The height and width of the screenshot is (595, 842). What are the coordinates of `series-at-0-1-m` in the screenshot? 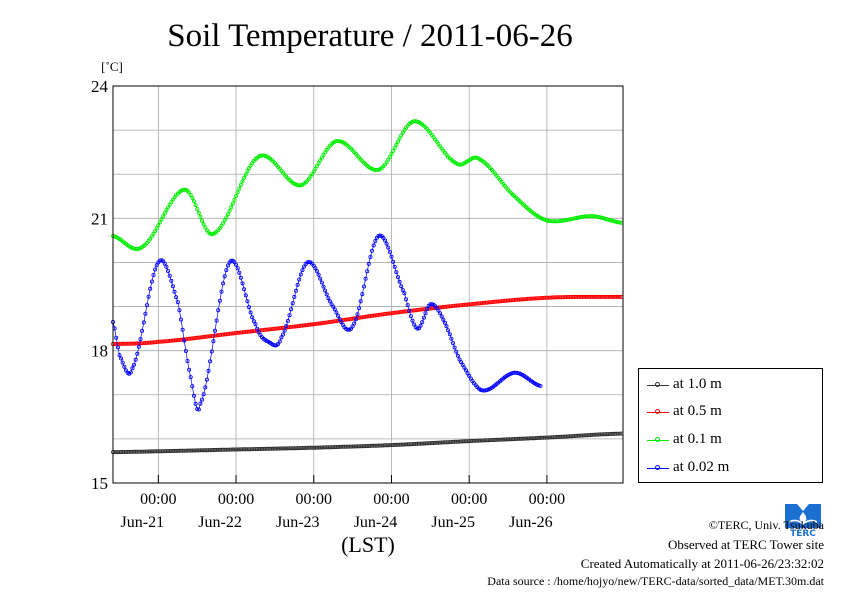 It's located at (367, 185).